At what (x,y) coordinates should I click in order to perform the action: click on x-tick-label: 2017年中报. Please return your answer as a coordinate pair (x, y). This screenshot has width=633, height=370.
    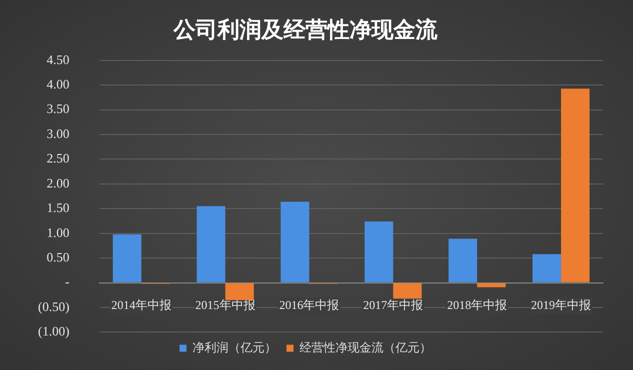
    Looking at the image, I should click on (393, 305).